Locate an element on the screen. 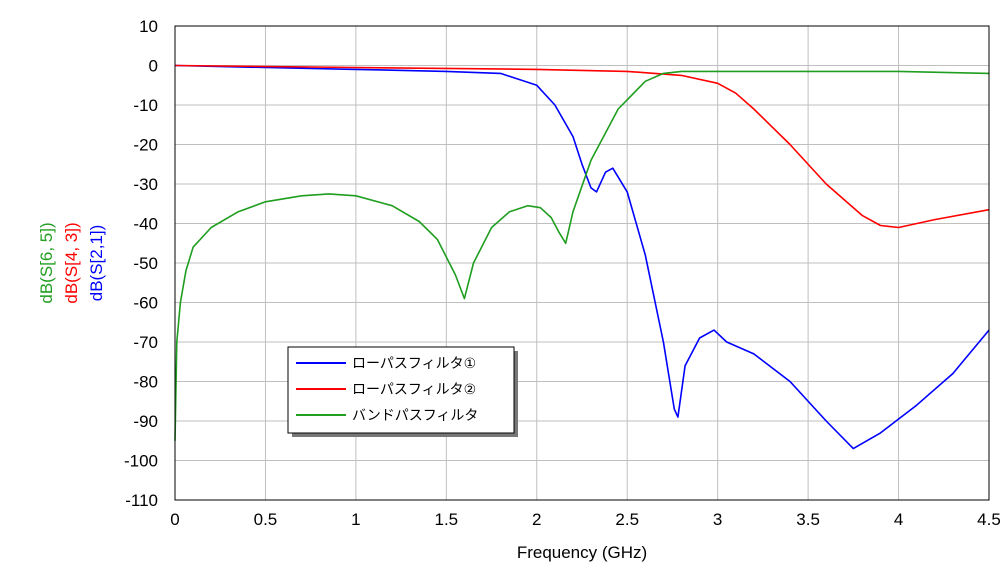 This screenshot has height=569, width=1000. y-axis-labels: dB(S[6, 5]) dB(S[4, 3]) dB(S[2,1]) is located at coordinates (71, 262).